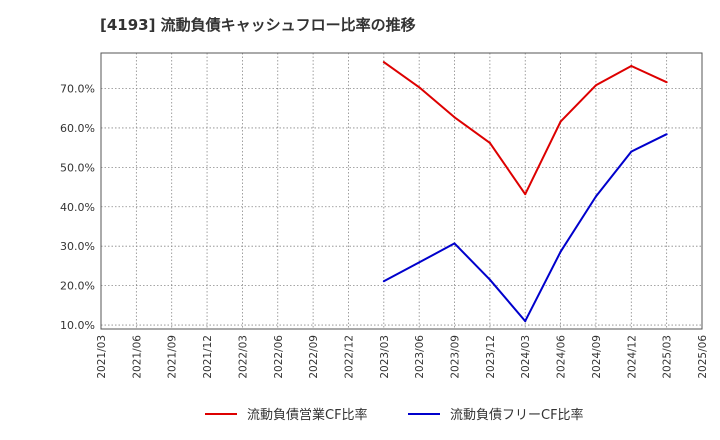 The image size is (720, 440). I want to click on x-tick-label: 2023/03, so click(385, 357).